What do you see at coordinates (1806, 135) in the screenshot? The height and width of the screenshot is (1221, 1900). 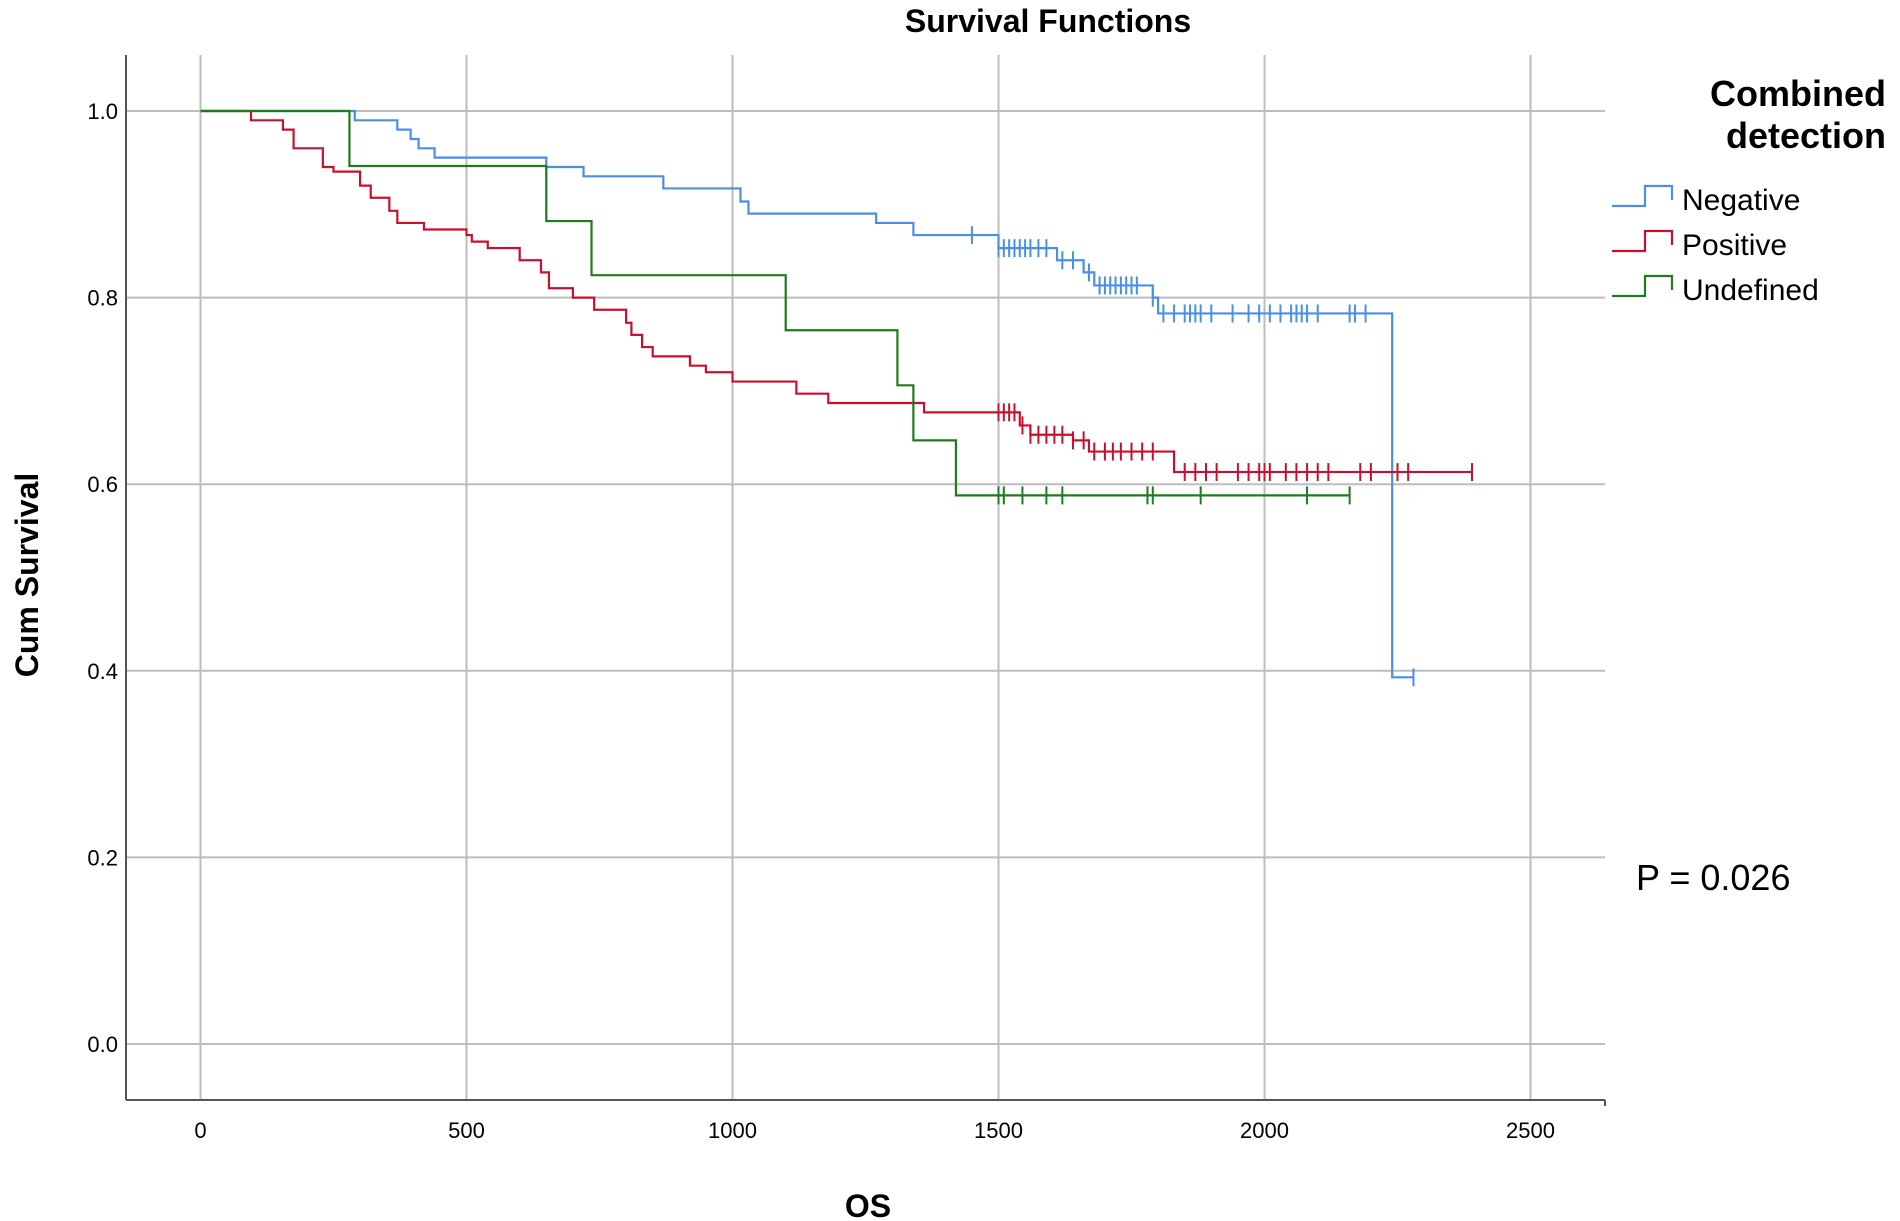 I see `legend-title-line-2: detection` at bounding box center [1806, 135].